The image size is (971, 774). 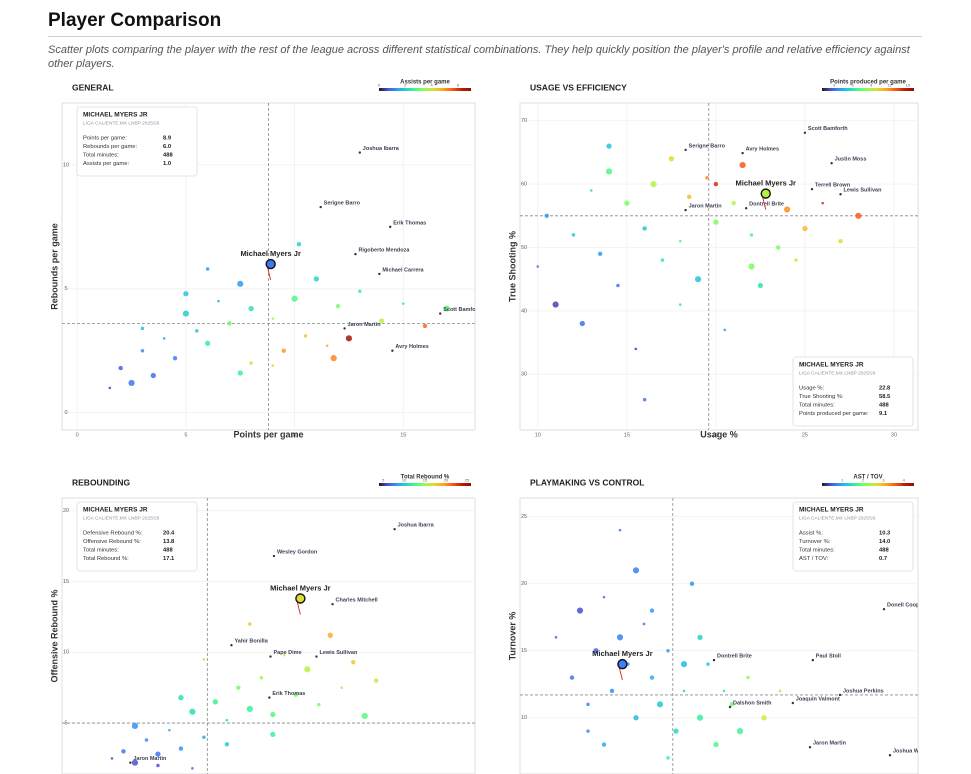 I want to click on colorbar-tick-label: 1, so click(x=842, y=480).